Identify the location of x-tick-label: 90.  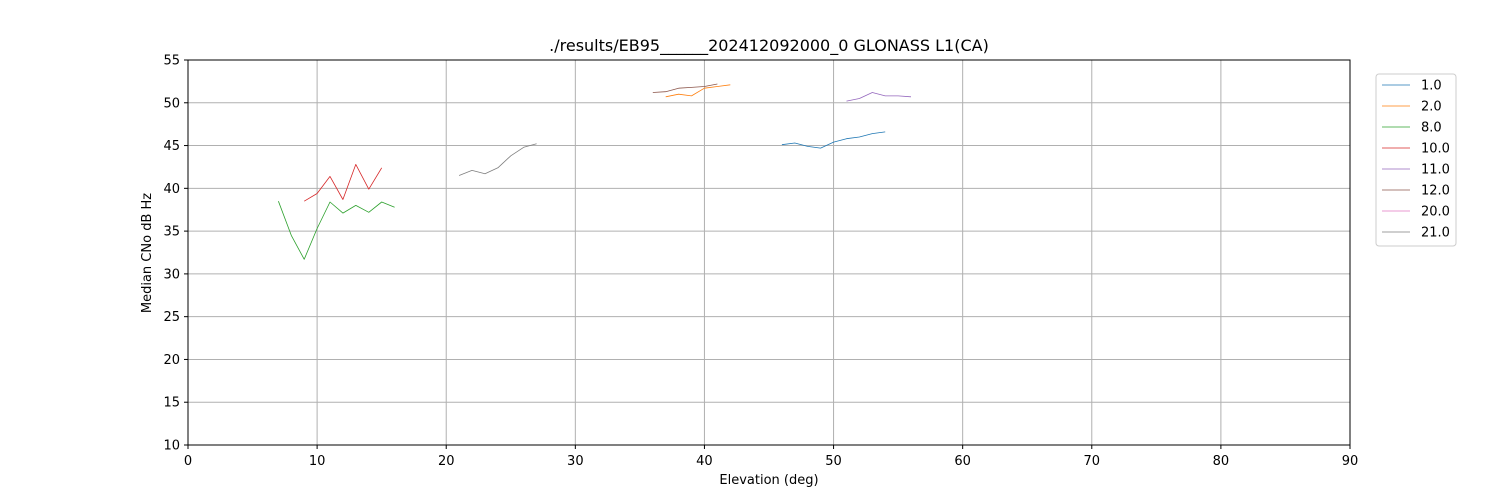
(1350, 461).